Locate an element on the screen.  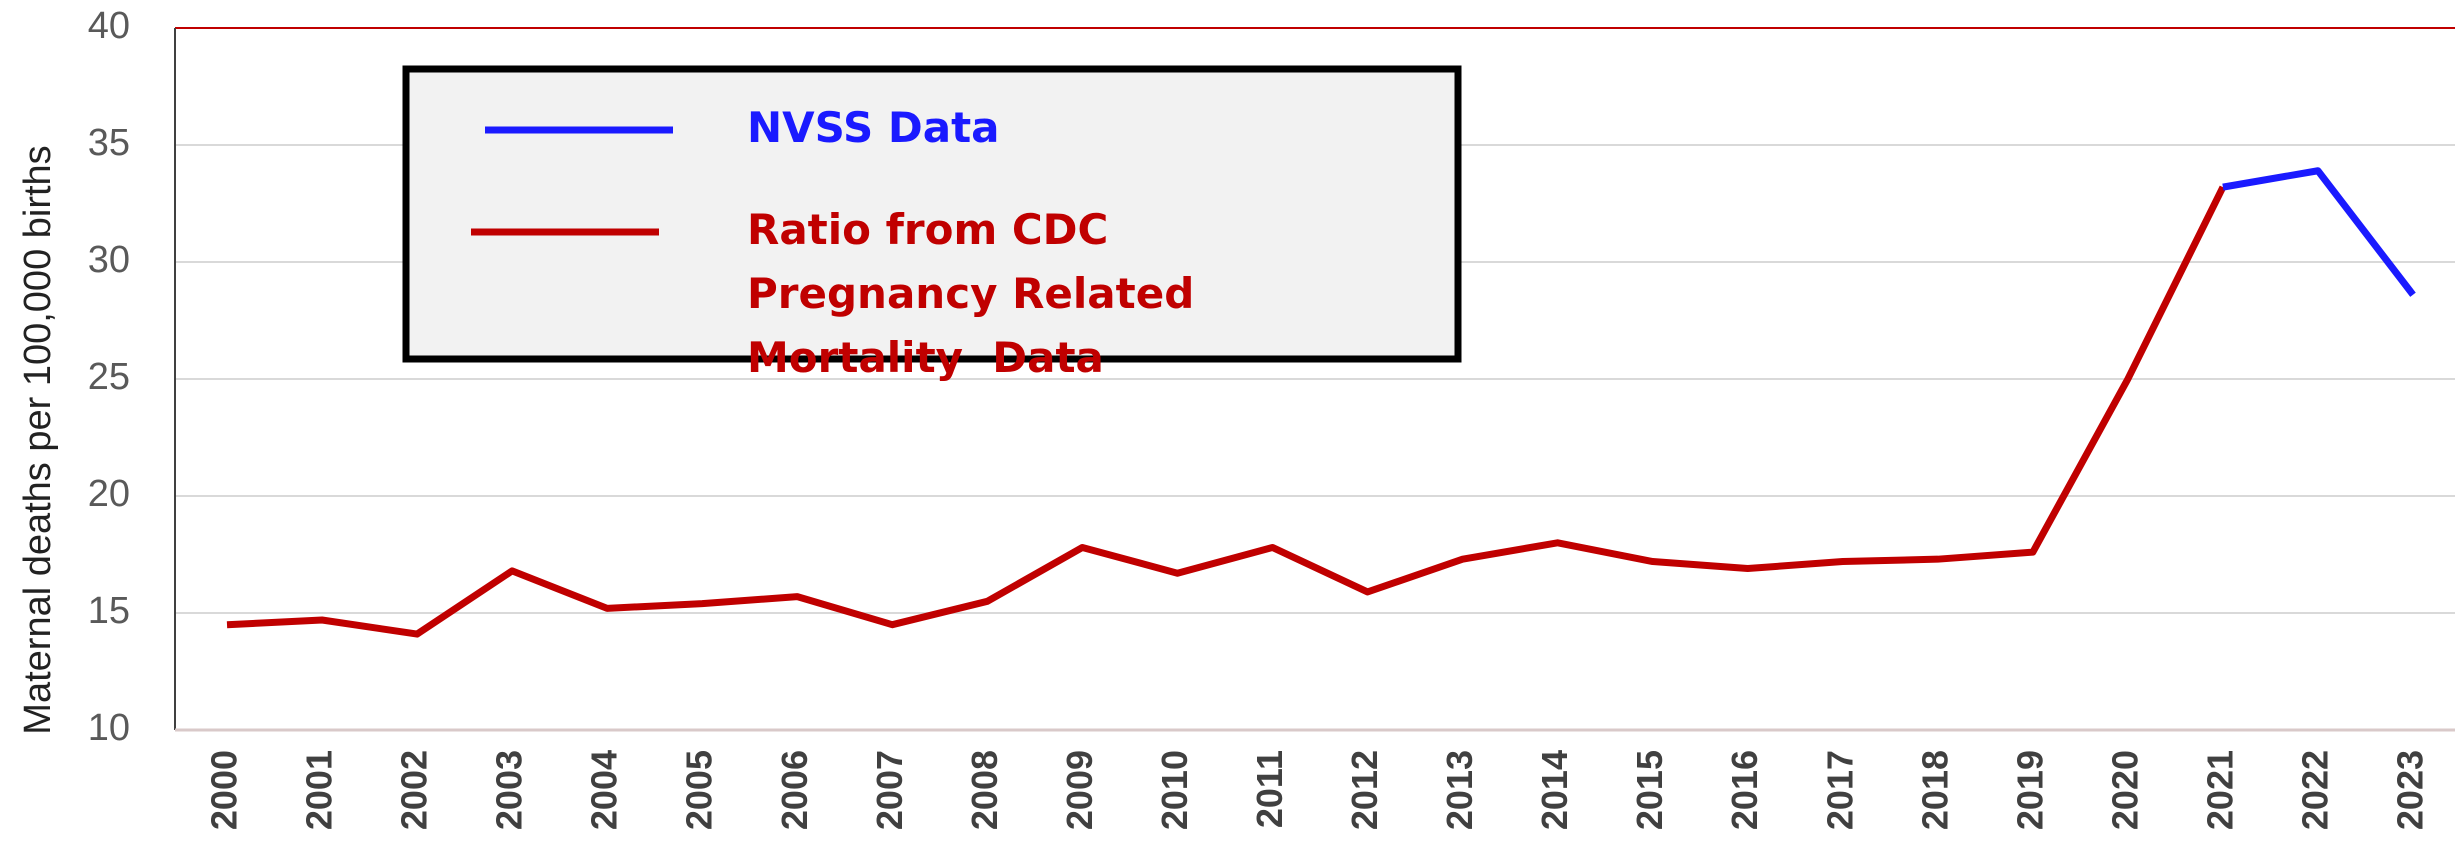
x-tick-label: 2012 is located at coordinates (1364, 790).